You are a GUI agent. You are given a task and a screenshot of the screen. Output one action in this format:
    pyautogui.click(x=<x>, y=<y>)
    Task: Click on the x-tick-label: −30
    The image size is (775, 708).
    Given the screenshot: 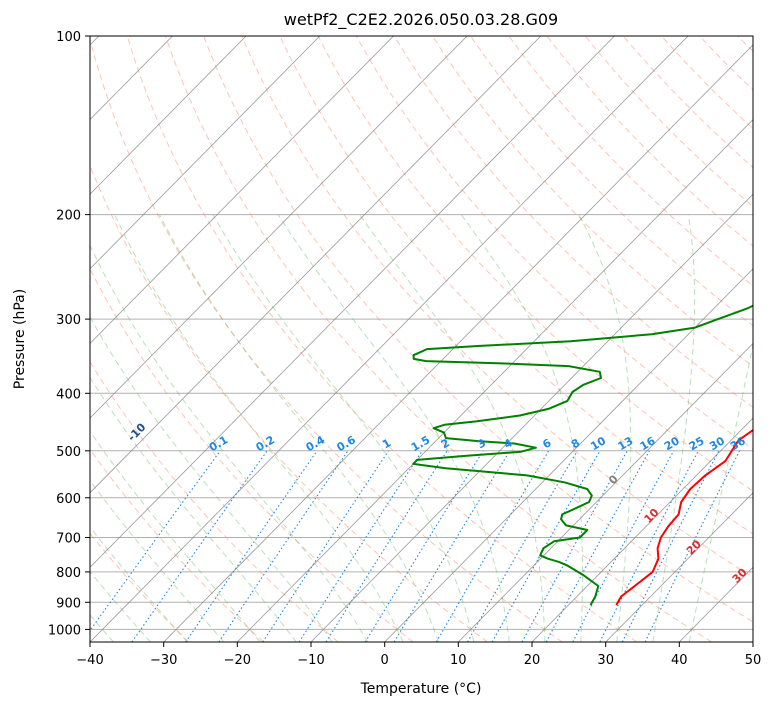 What is the action you would take?
    pyautogui.click(x=163, y=660)
    